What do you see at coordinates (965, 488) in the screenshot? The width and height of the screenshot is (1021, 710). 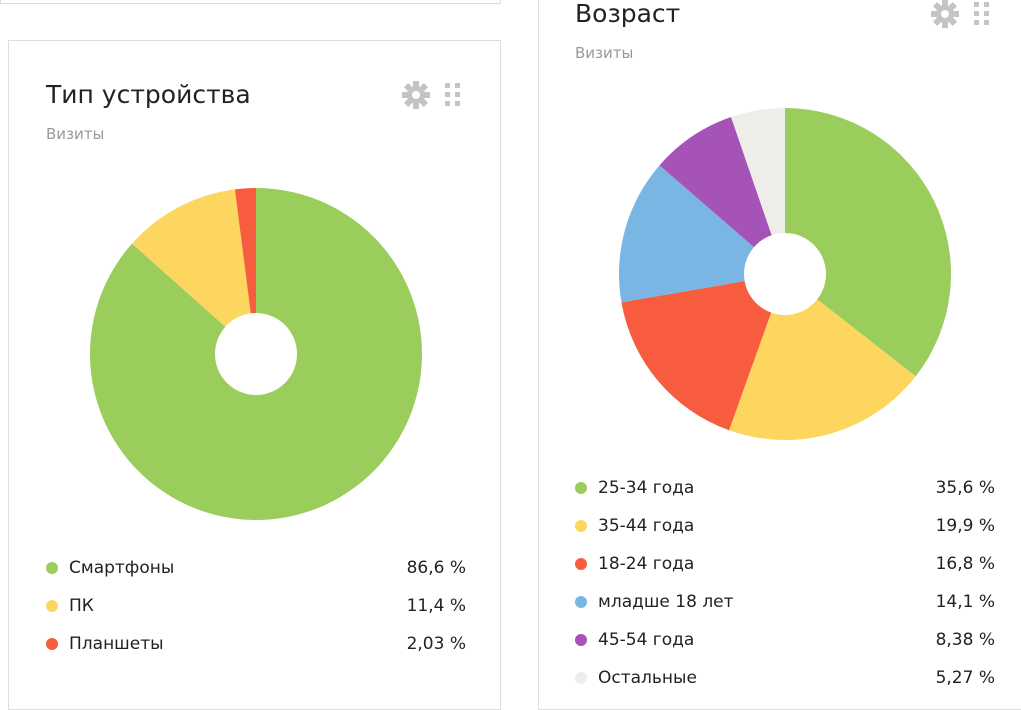 I see `legend-value: 35,6 %` at bounding box center [965, 488].